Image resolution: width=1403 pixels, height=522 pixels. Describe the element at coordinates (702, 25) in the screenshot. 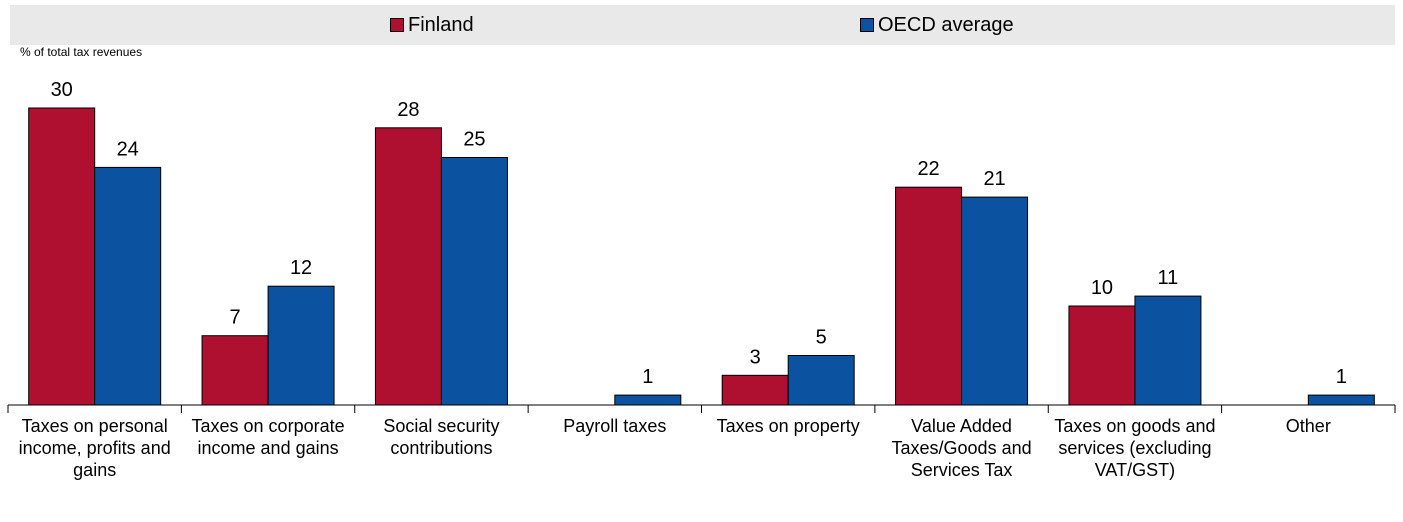

I see `legend: Finland OECD average` at that location.